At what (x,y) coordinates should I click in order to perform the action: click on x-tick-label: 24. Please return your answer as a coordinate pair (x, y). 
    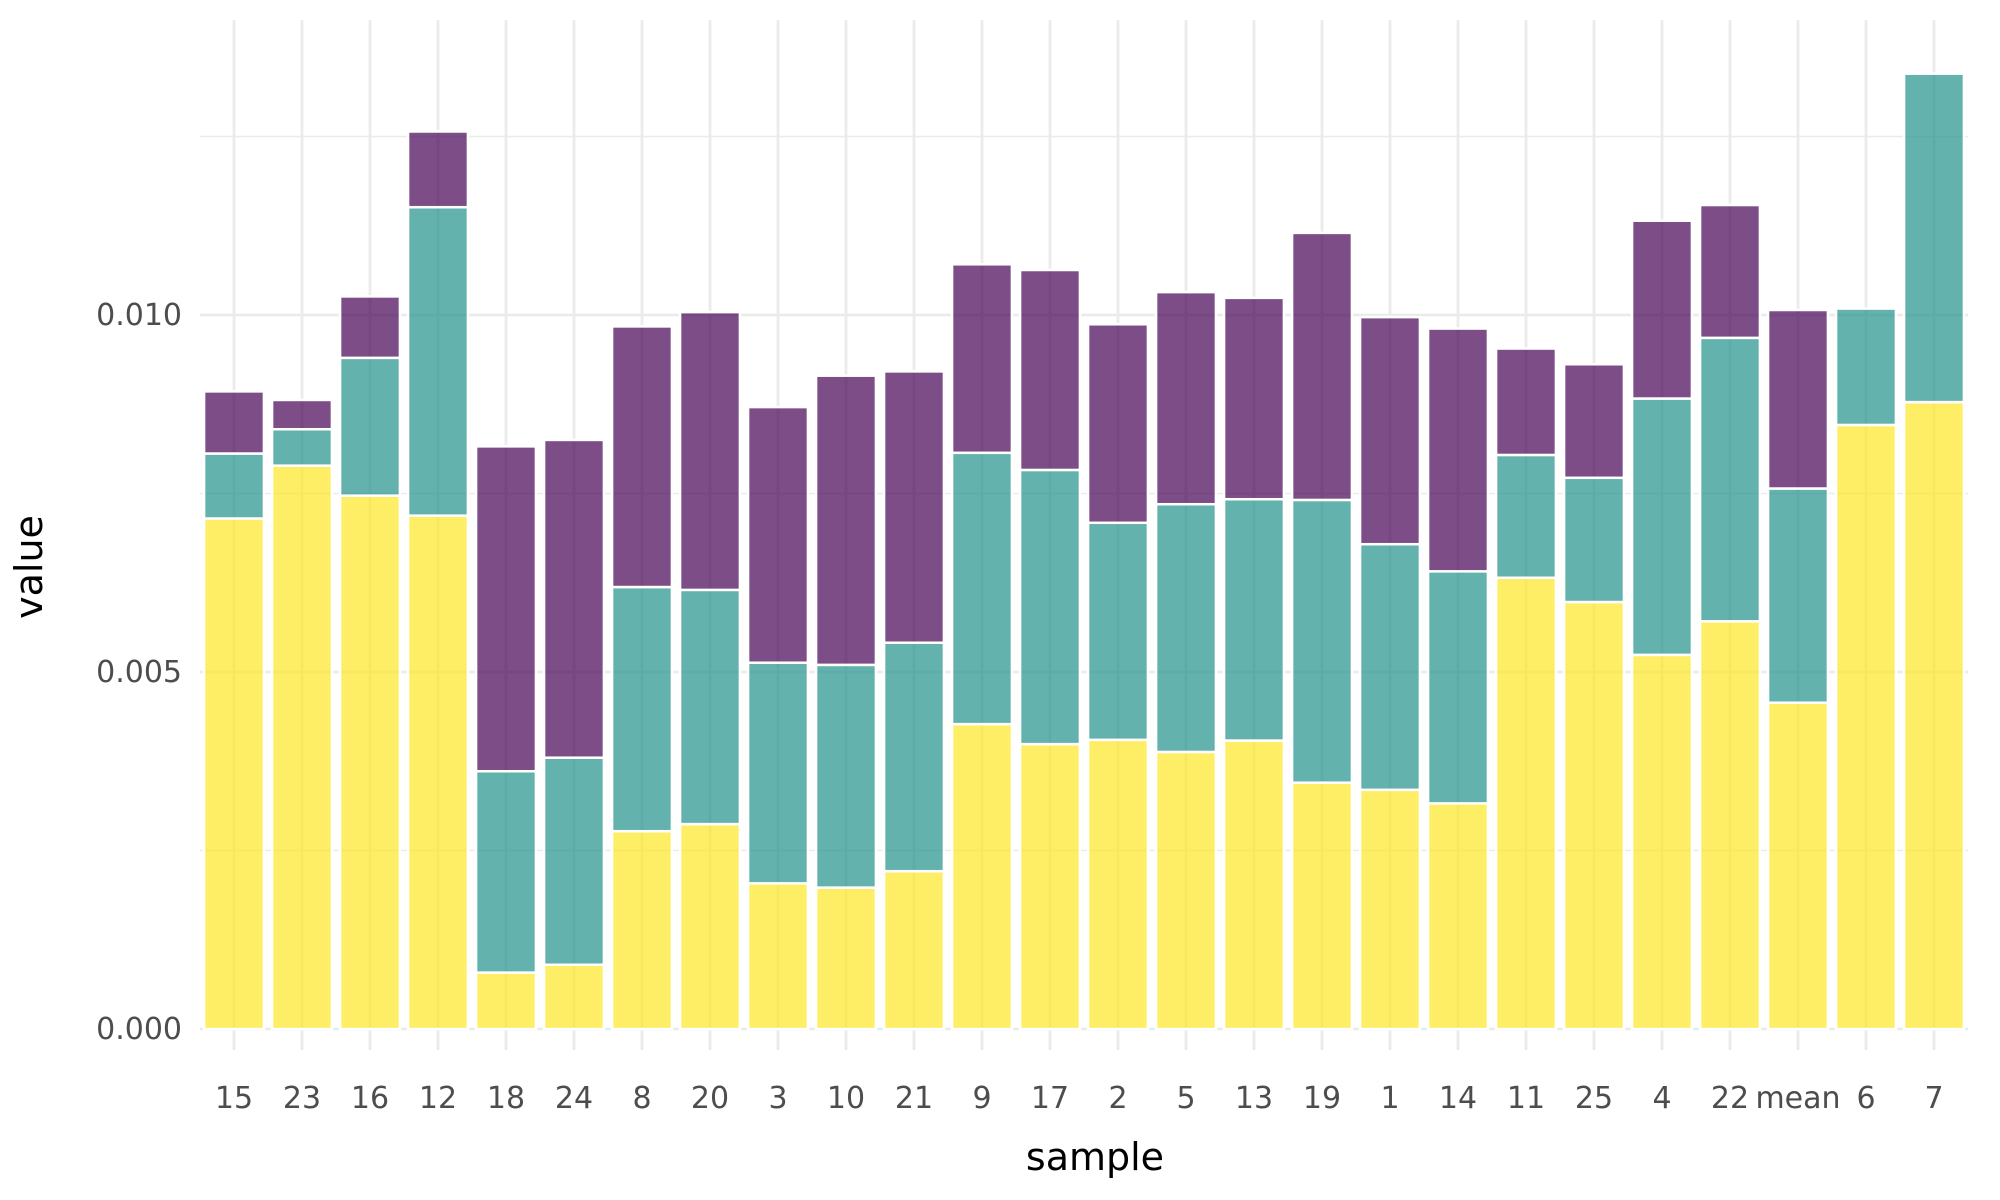
    Looking at the image, I should click on (574, 1098).